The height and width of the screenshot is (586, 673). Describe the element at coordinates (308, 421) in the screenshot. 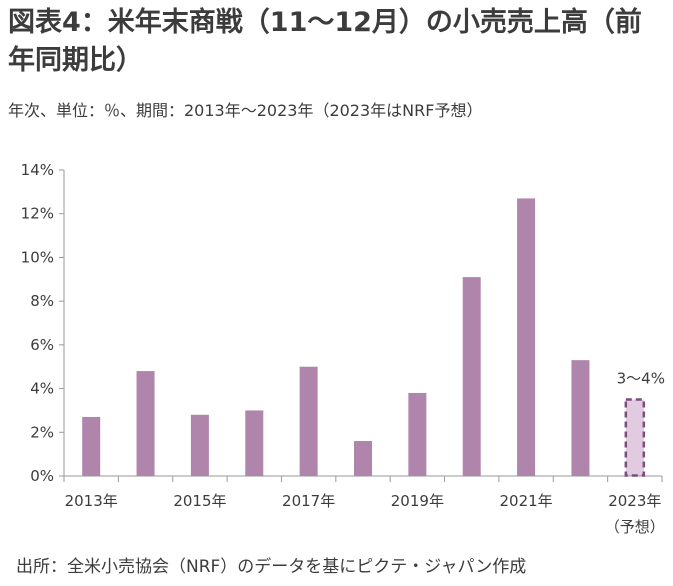

I see `bar-2017` at that location.